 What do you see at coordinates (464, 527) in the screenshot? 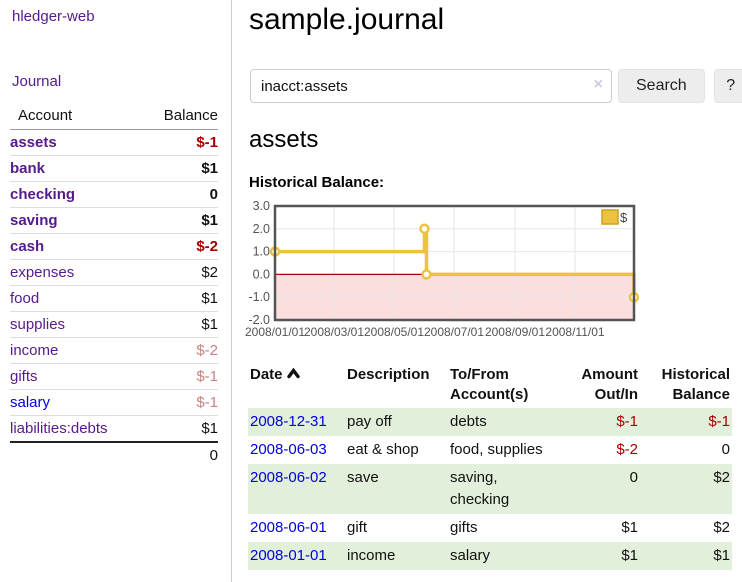
I see `transaction-accounts: gifts` at bounding box center [464, 527].